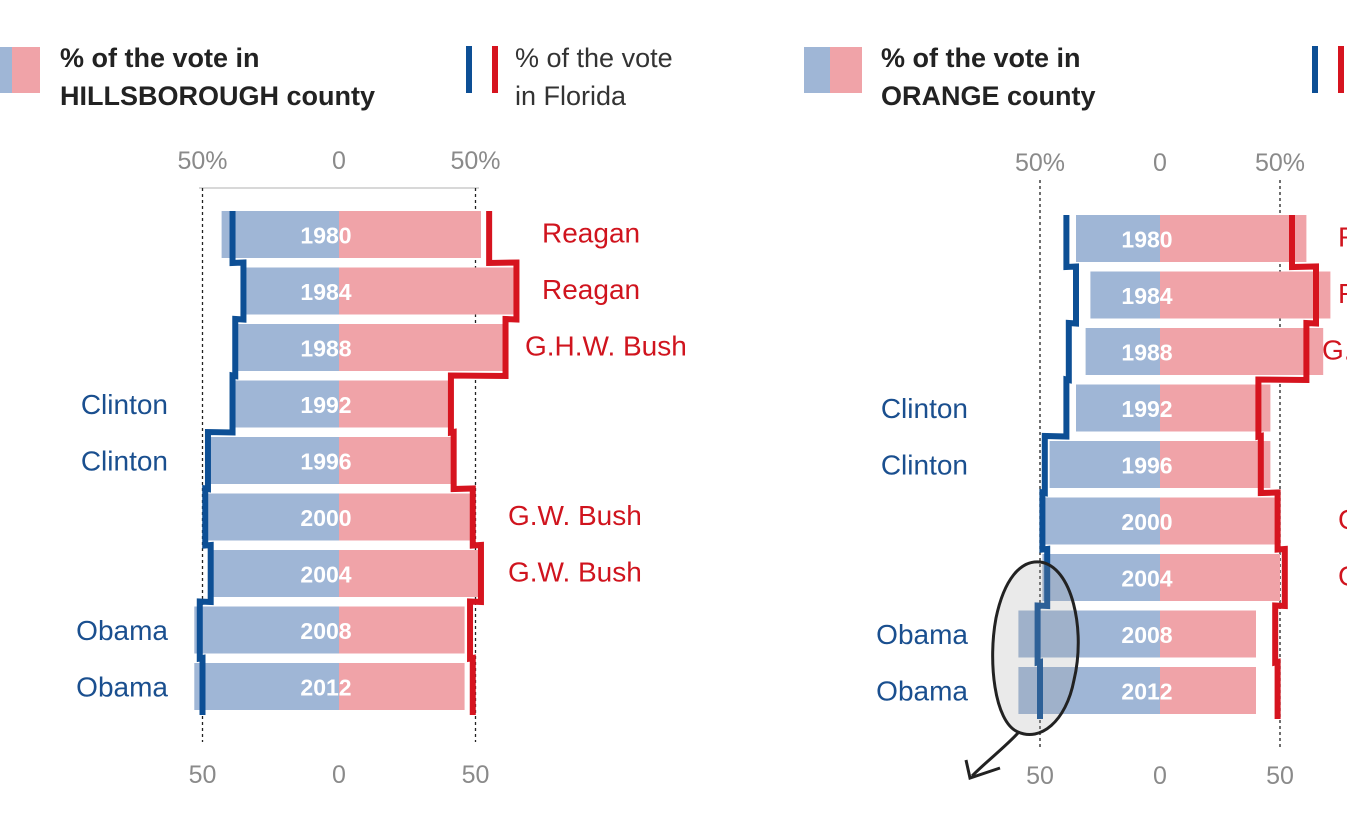  What do you see at coordinates (569, 77) in the screenshot?
I see `state-legend-left: % of the vote in Florida` at bounding box center [569, 77].